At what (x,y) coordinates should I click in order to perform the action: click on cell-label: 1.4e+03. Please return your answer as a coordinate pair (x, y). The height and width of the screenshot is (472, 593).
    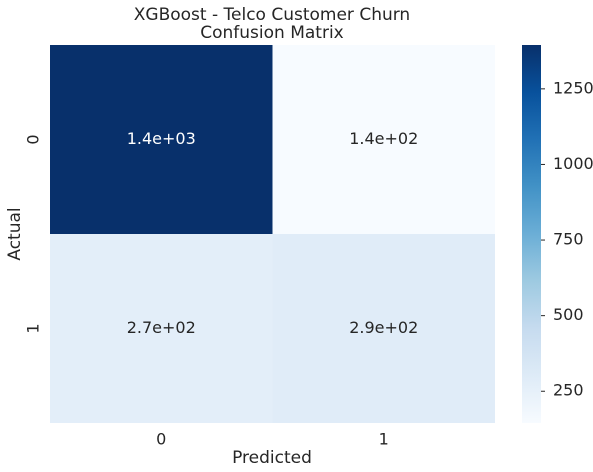
    Looking at the image, I should click on (161, 138).